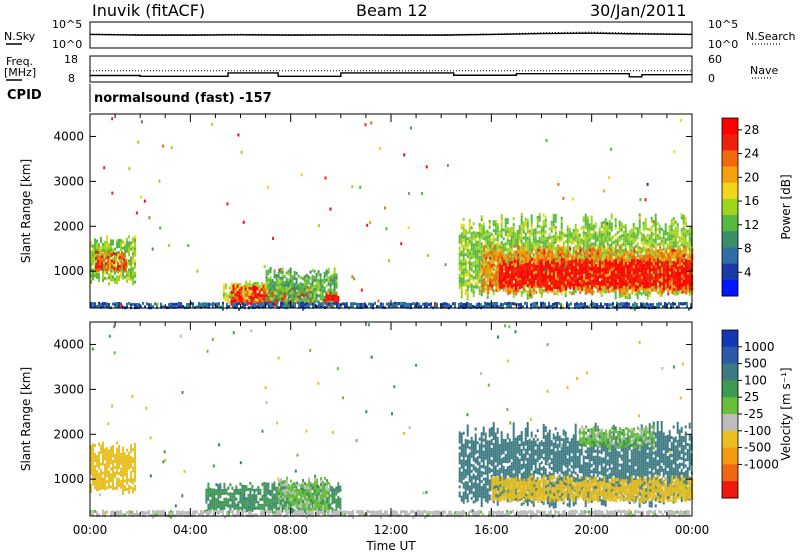 Image resolution: width=800 pixels, height=554 pixels. I want to click on nsky-tick-top: 10^5, so click(67, 24).